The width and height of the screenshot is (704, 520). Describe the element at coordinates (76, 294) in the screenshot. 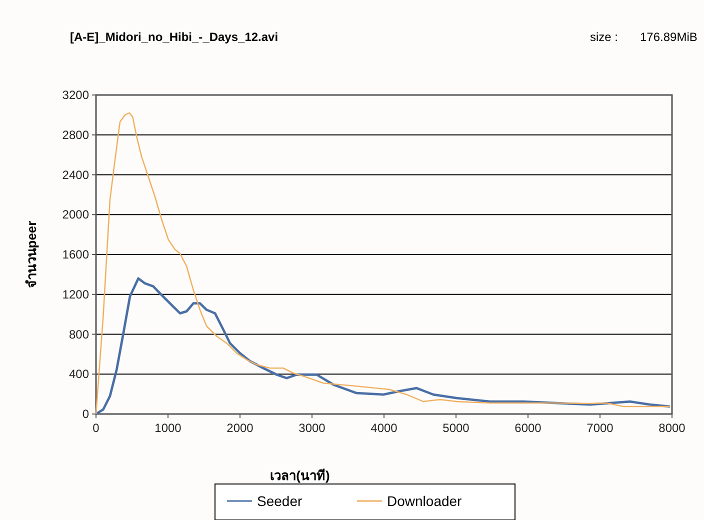

I see `y-tick-label: 1200` at that location.